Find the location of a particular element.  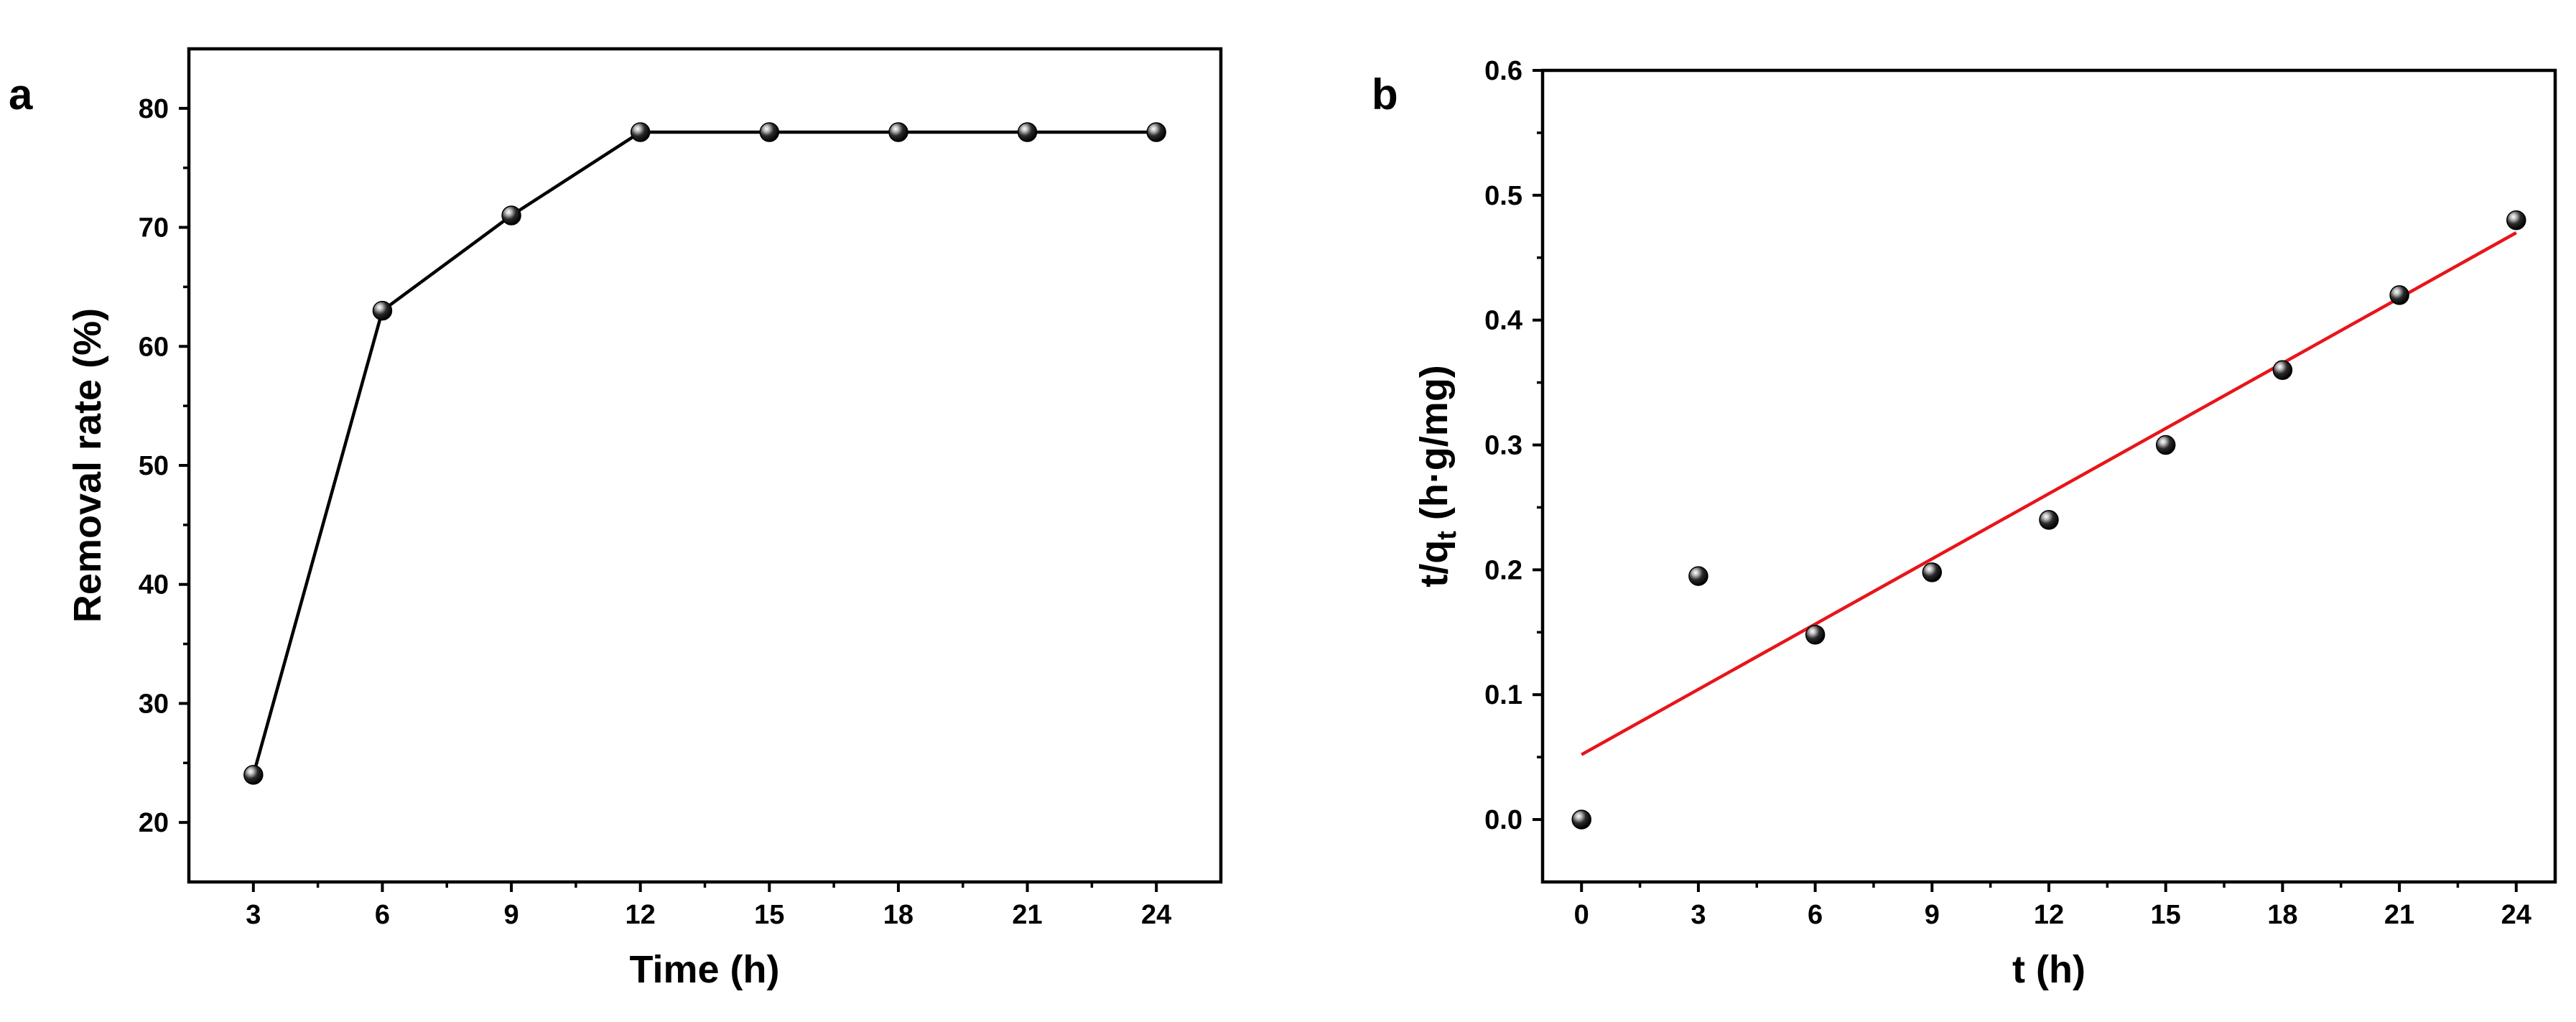

y-tick-label: 20 is located at coordinates (154, 823).